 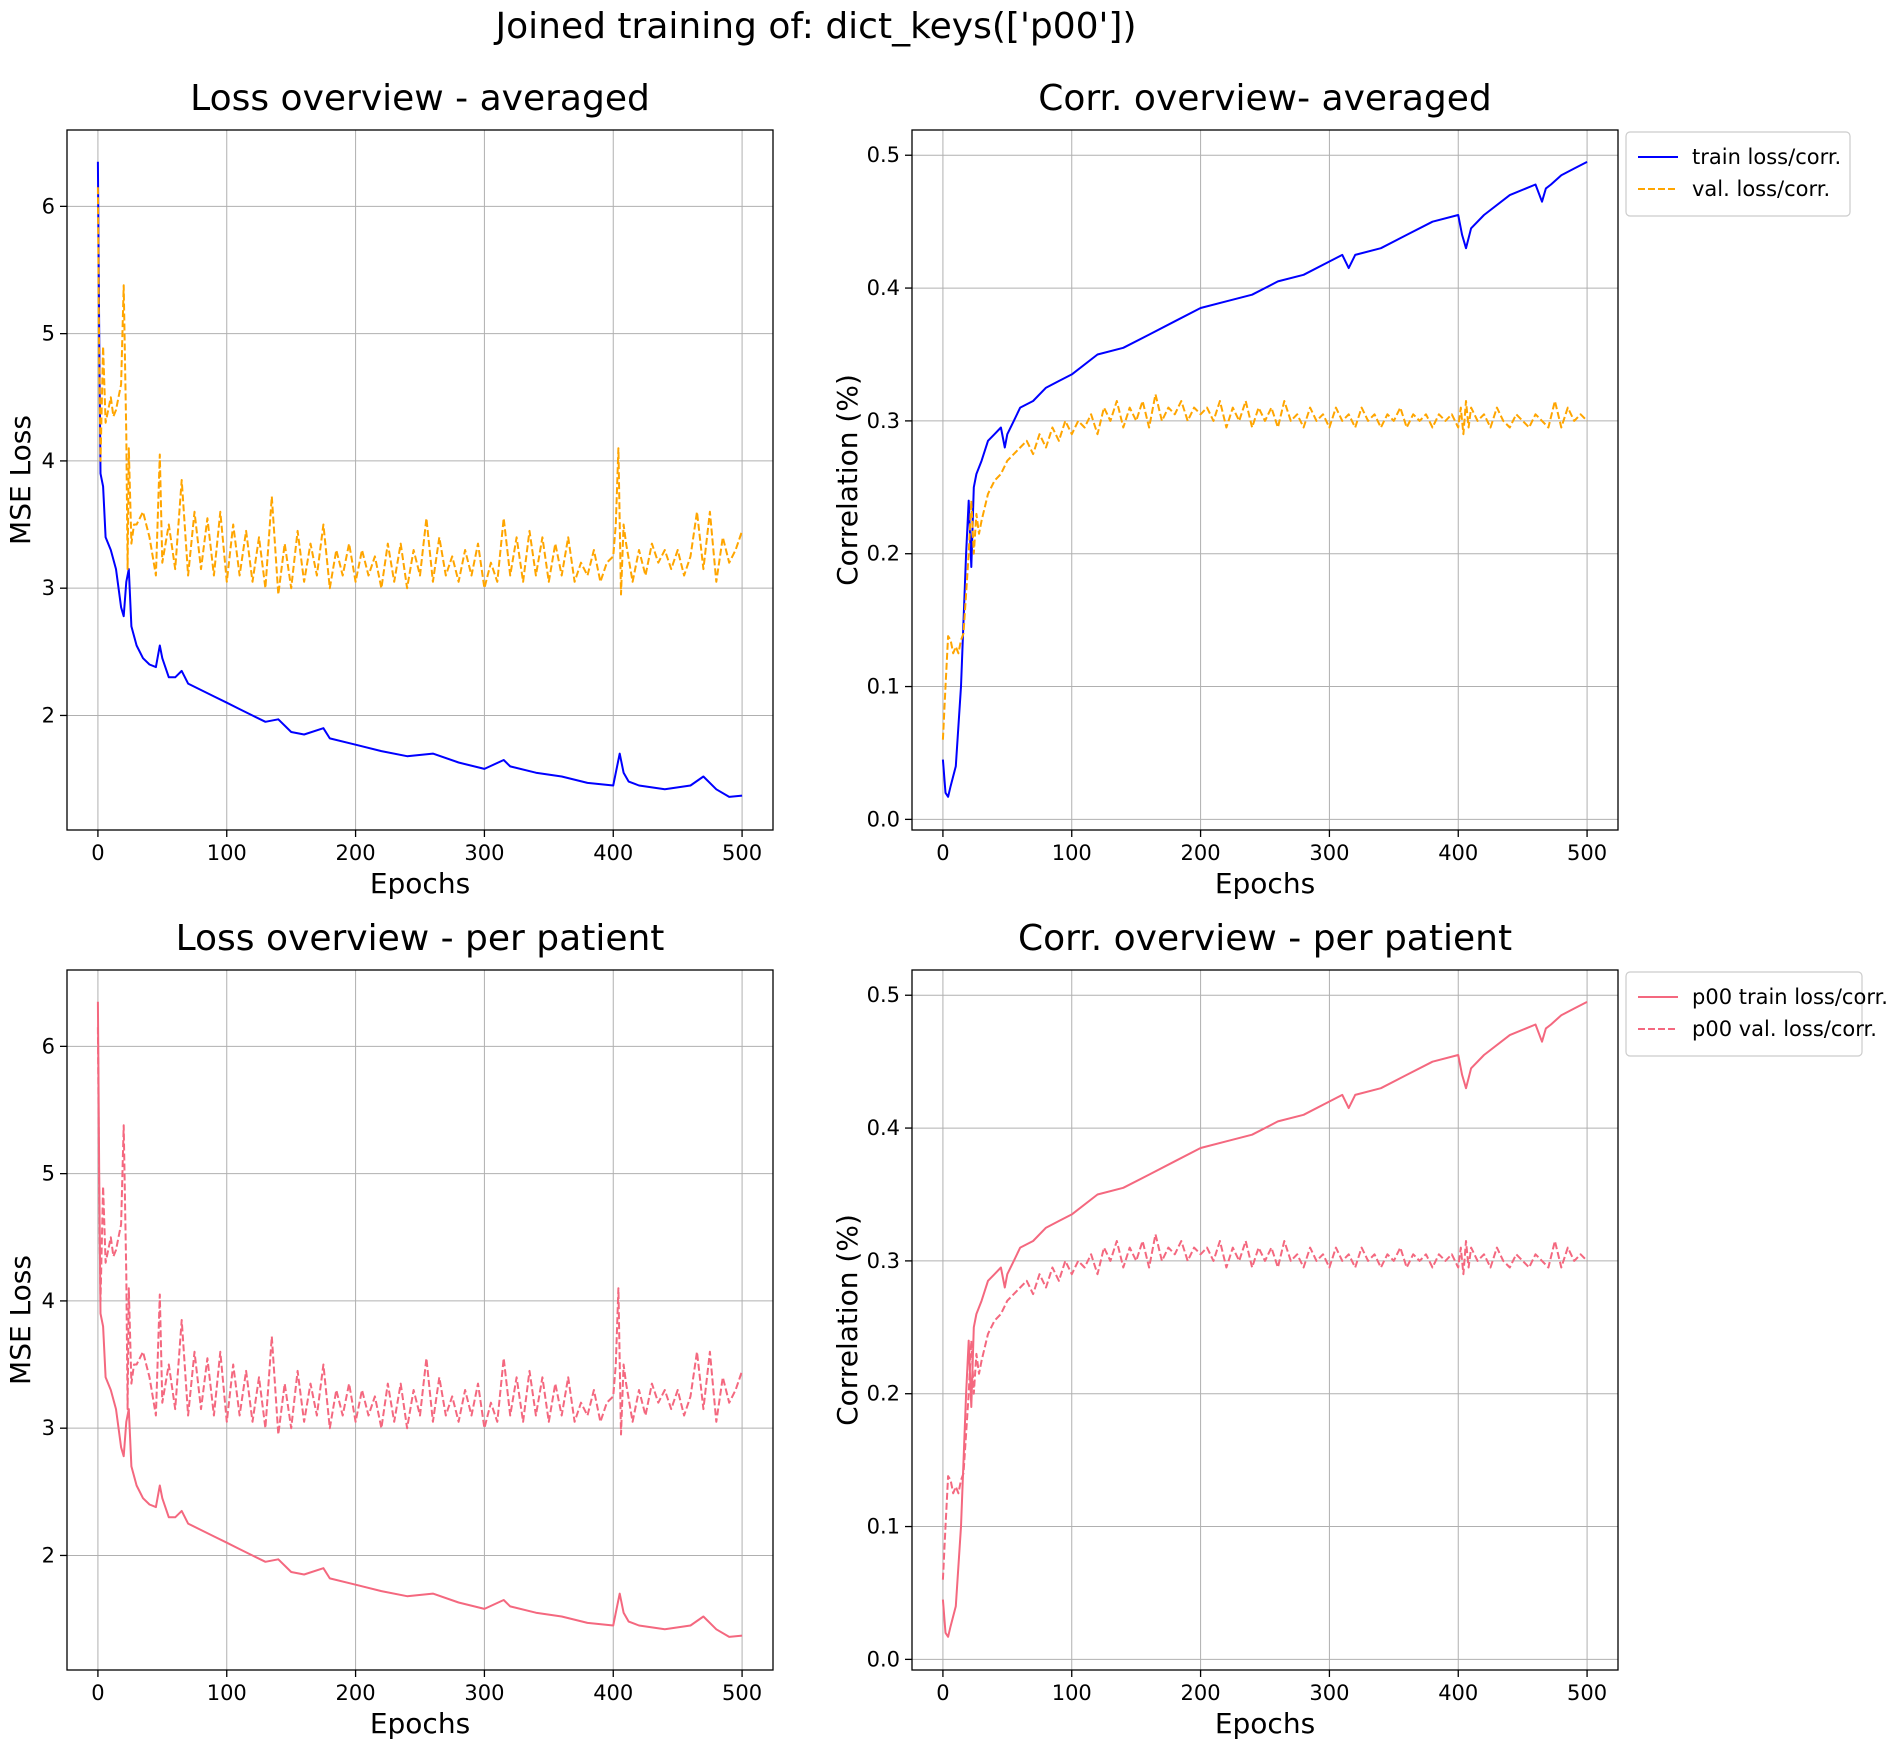 I want to click on subplot-title: Corr. overview - per patient, so click(x=1265, y=938).